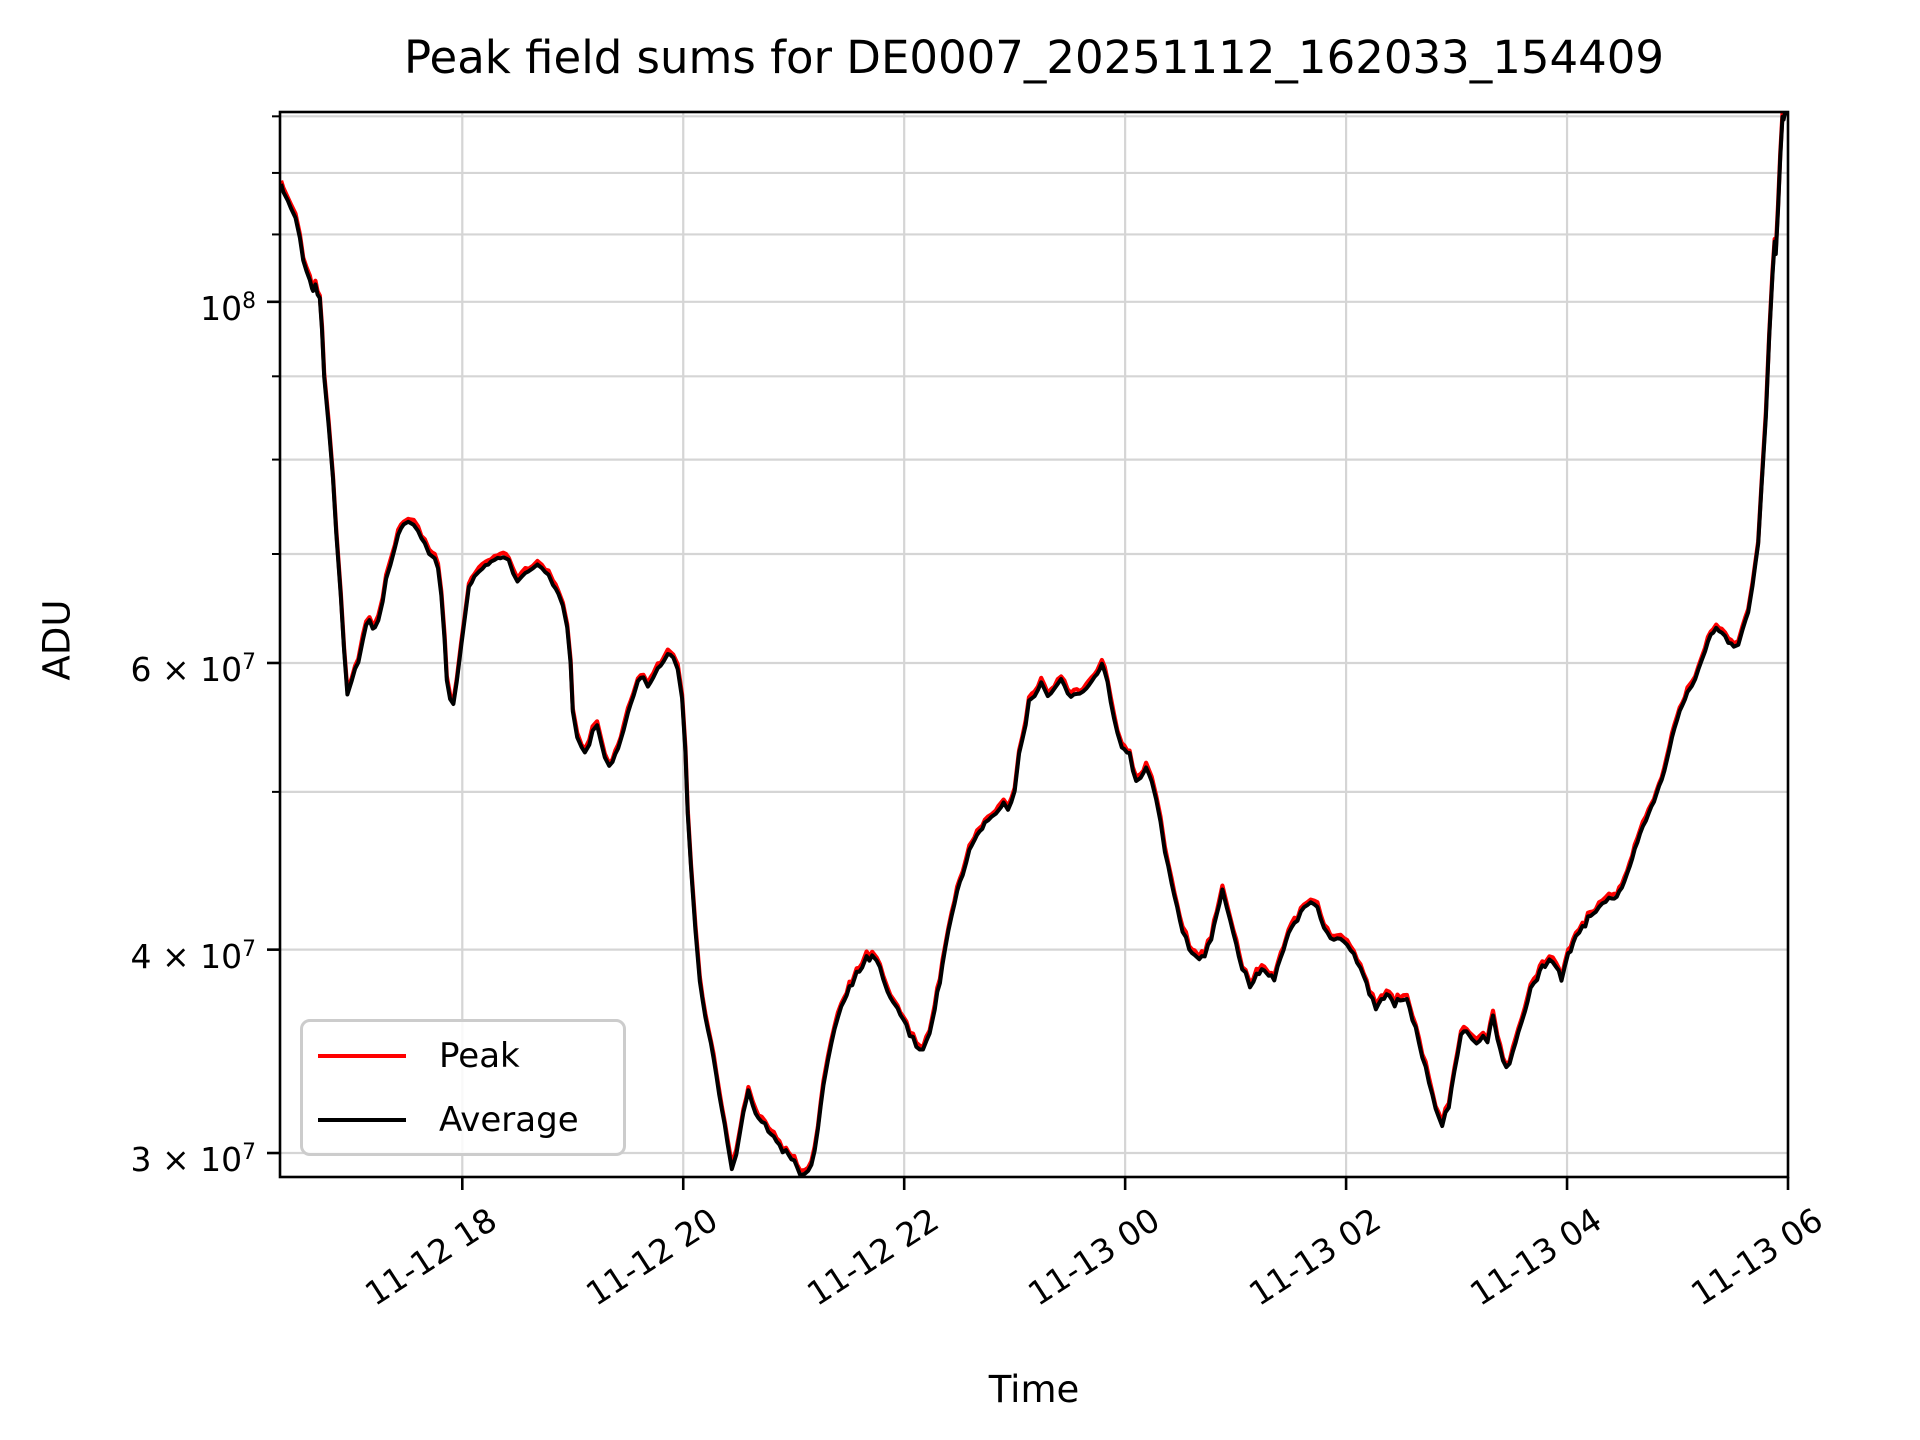 The image size is (1920, 1440). What do you see at coordinates (193, 669) in the screenshot?
I see `y-tick-label: 6 × 107` at bounding box center [193, 669].